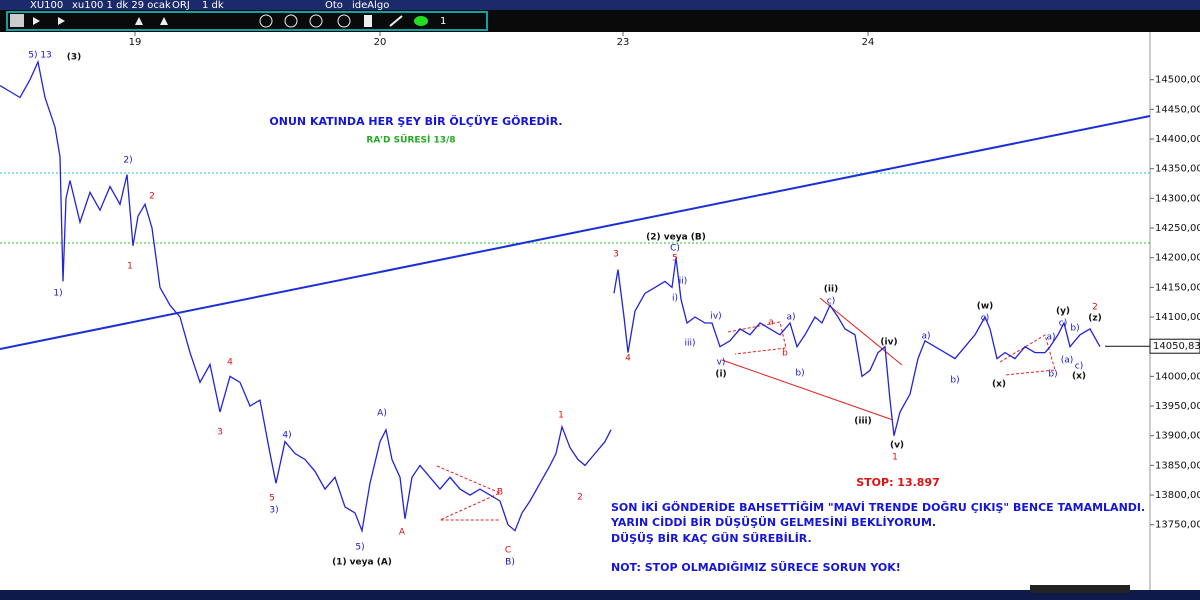 Image resolution: width=1200 pixels, height=600 pixels. What do you see at coordinates (771, 323) in the screenshot?
I see `annotation: a` at bounding box center [771, 323].